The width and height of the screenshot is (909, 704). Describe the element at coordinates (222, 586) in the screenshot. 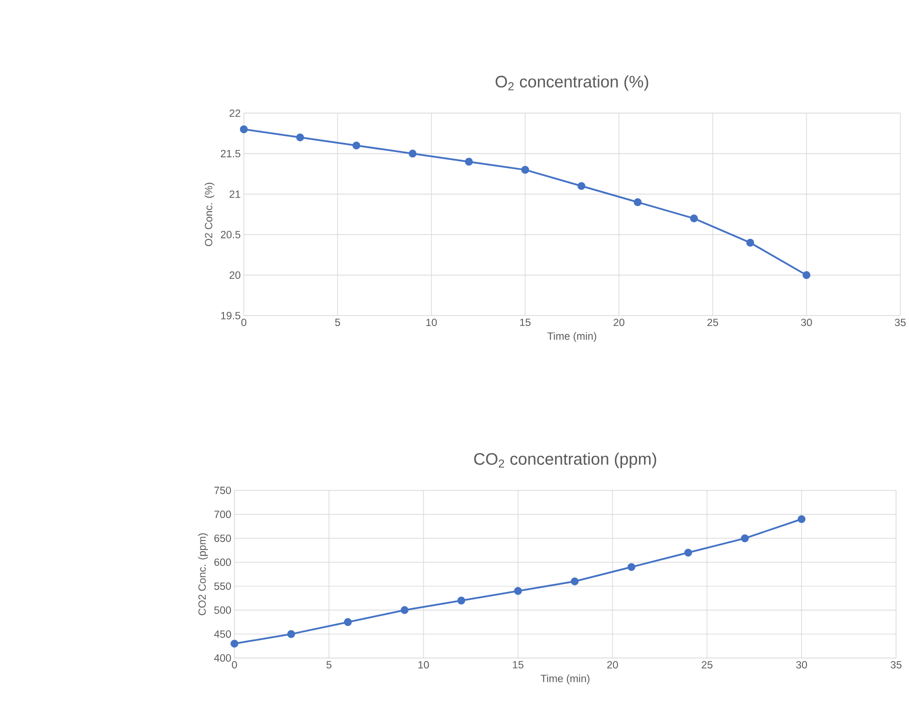

I see `y-tick-label: 550` at that location.